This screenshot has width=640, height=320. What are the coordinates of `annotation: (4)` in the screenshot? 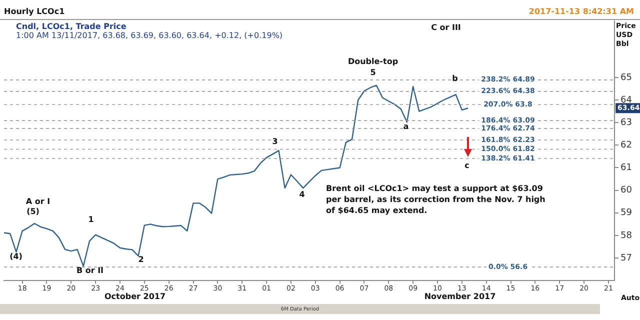 It's located at (16, 257).